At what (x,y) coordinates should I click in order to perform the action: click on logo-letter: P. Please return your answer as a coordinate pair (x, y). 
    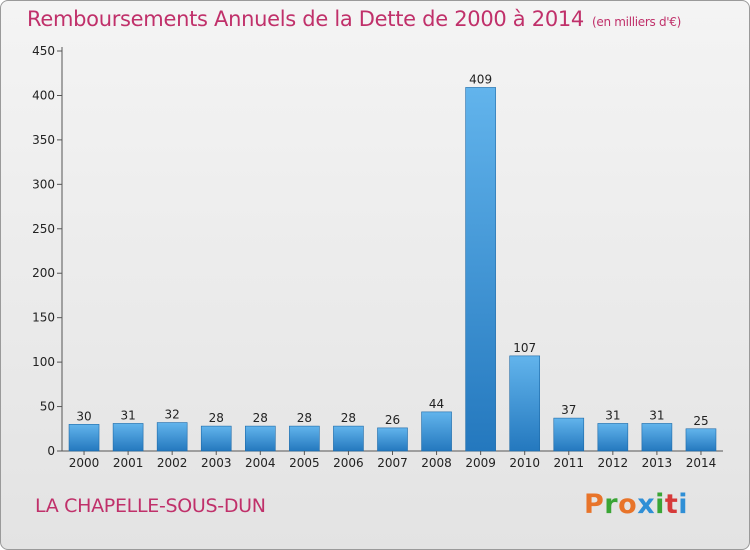
    Looking at the image, I should click on (594, 504).